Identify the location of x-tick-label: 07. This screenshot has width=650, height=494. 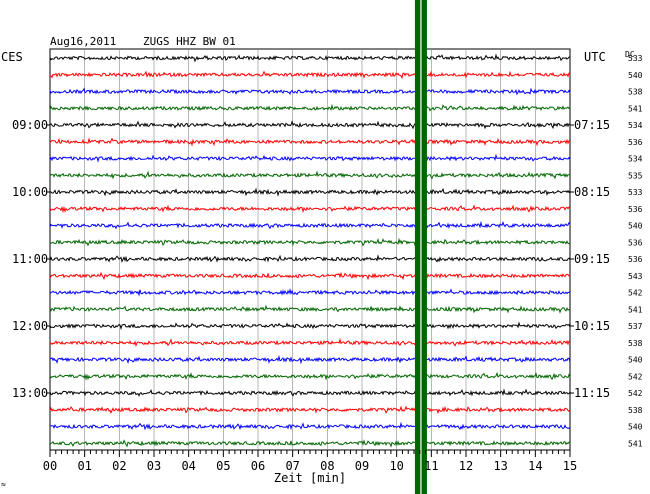
(292, 466).